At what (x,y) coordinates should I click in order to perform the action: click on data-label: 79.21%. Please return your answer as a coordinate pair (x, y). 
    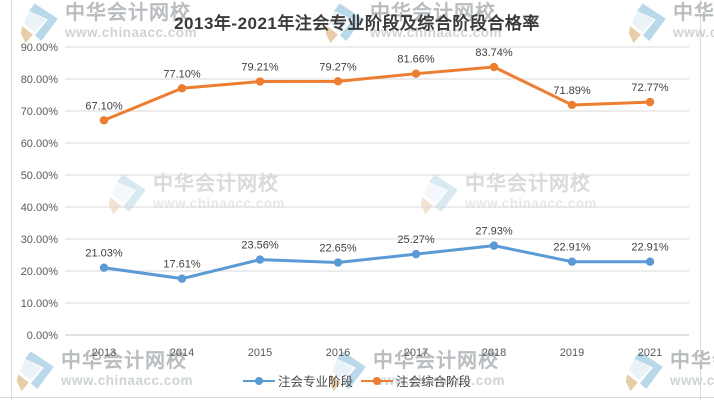
    Looking at the image, I should click on (260, 68).